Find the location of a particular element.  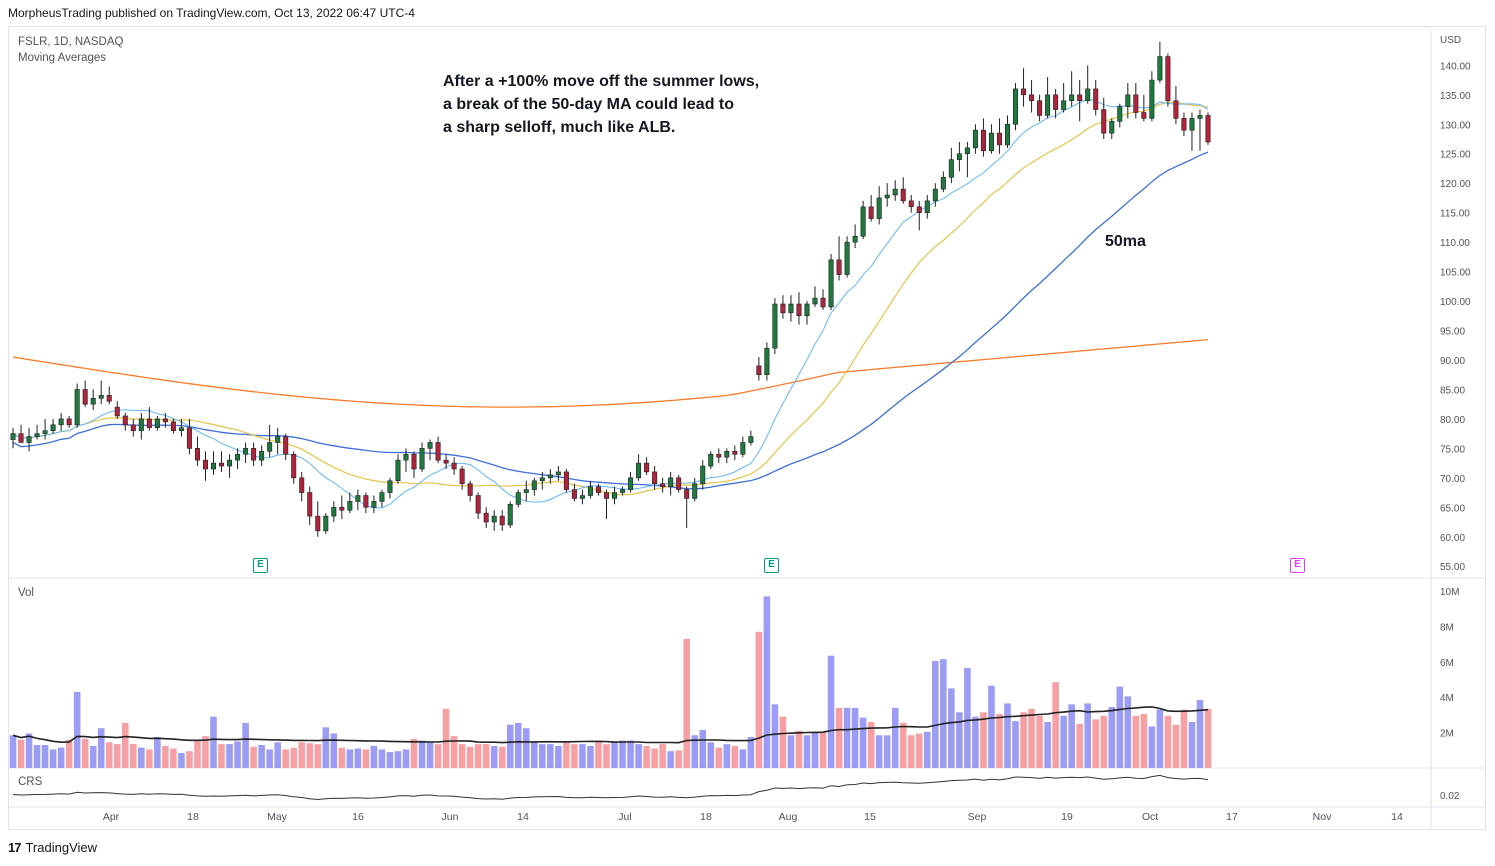

time-tick-label: Apr is located at coordinates (111, 817).